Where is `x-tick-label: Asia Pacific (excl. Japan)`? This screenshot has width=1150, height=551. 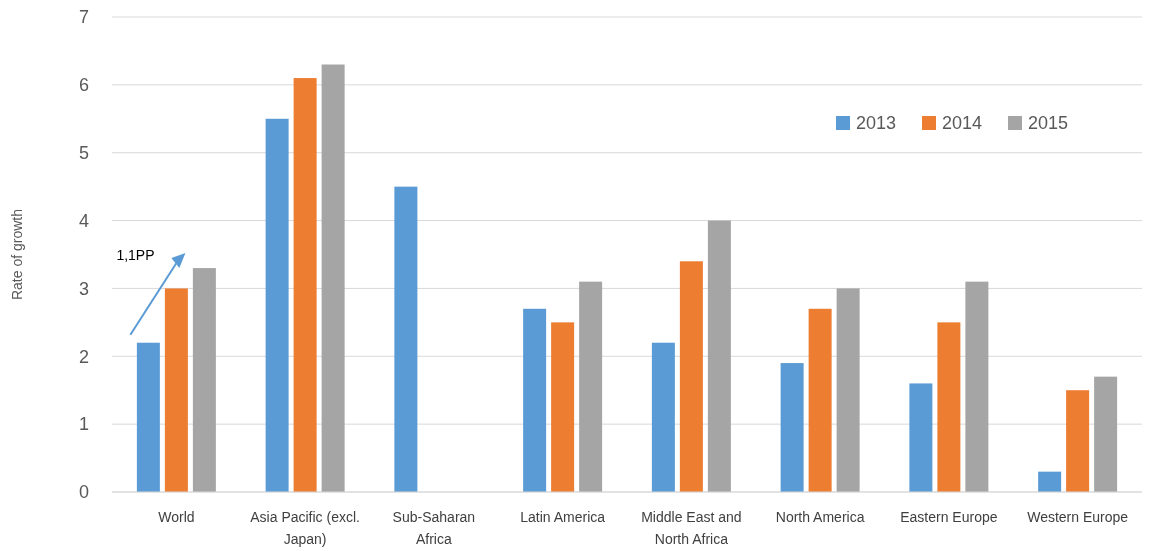
x-tick-label: Asia Pacific (excl. Japan) is located at coordinates (305, 528).